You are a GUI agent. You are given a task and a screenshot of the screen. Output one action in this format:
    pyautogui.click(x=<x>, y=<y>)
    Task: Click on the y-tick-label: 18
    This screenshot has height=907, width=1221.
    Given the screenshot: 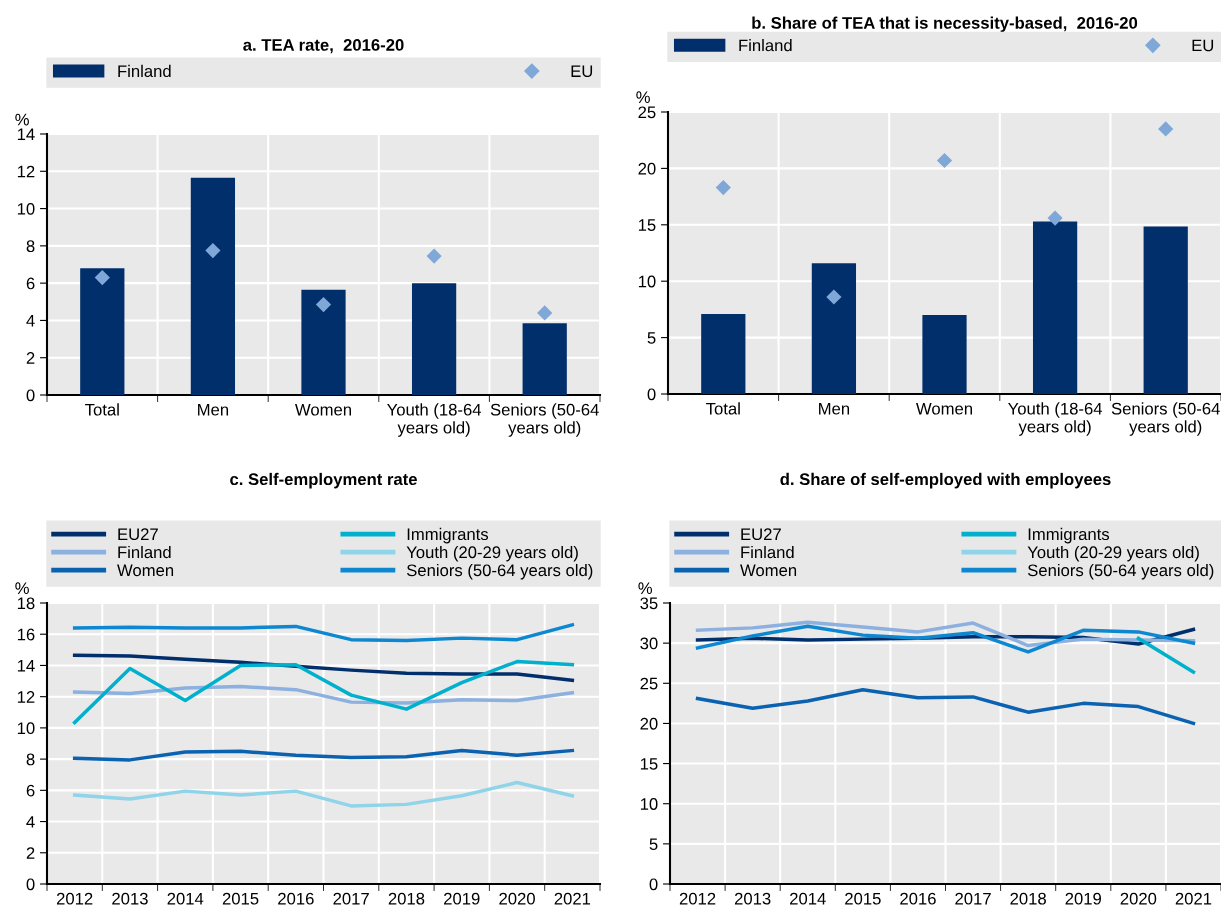 What is the action you would take?
    pyautogui.click(x=26, y=603)
    